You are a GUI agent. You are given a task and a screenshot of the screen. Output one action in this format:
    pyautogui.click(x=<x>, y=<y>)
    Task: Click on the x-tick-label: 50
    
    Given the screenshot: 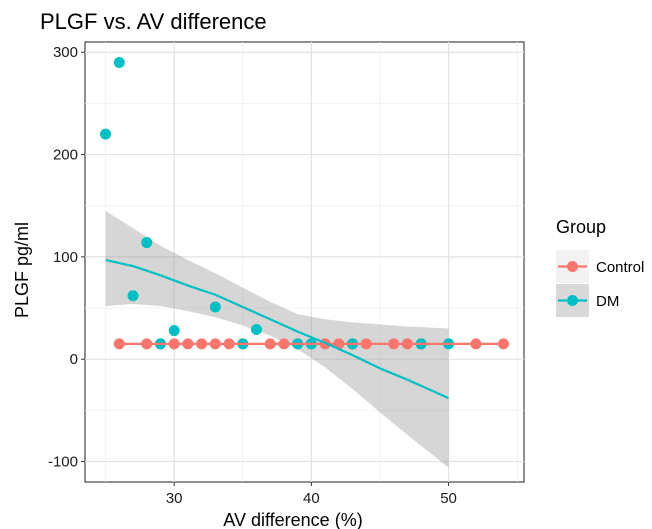 What is the action you would take?
    pyautogui.click(x=448, y=498)
    